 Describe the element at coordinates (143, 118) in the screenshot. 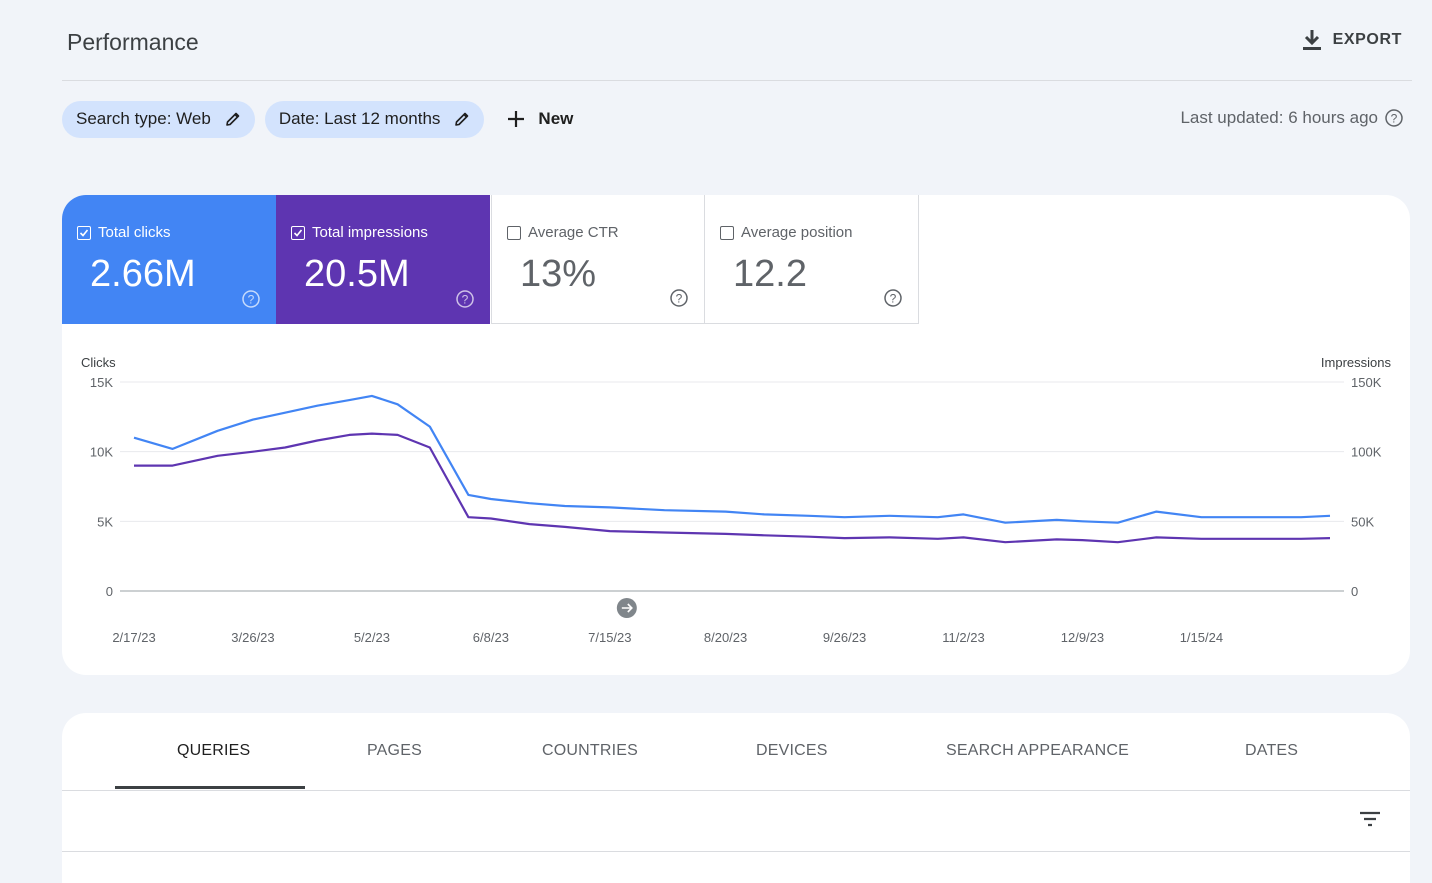

I see `search-type-label: Search type: Web` at that location.